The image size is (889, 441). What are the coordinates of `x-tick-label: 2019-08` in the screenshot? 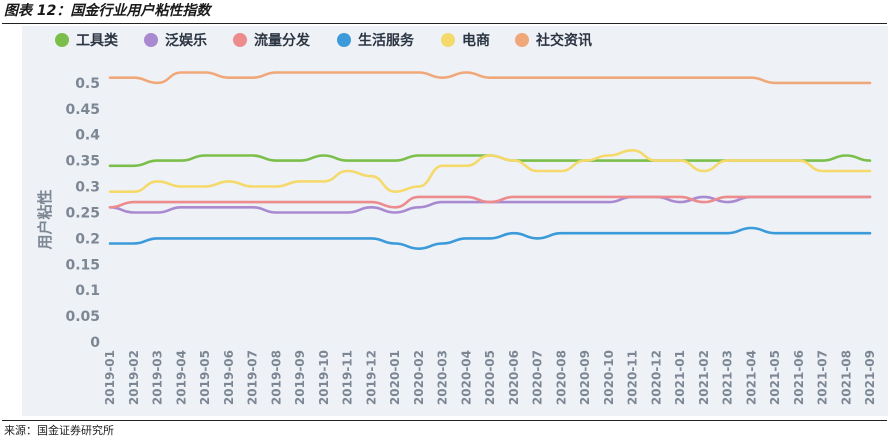 It's located at (276, 377).